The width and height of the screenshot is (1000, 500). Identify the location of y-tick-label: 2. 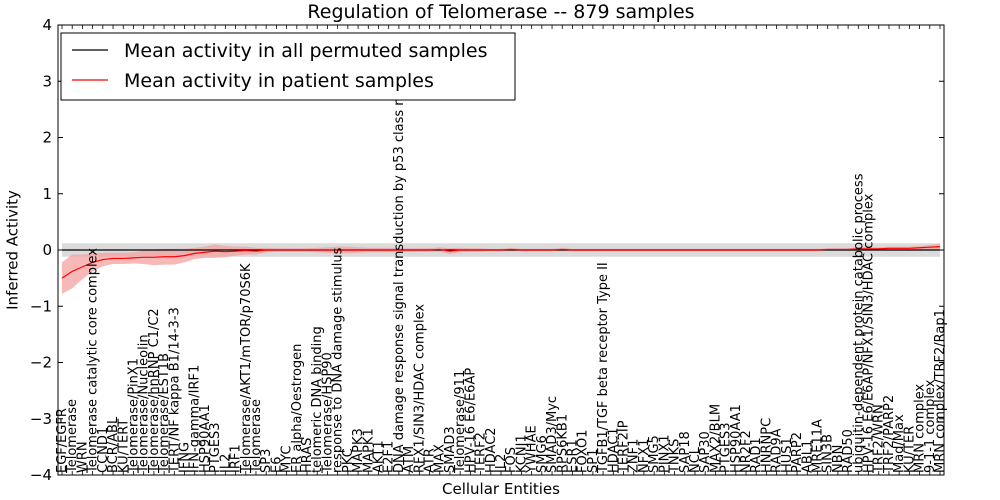
(47, 138).